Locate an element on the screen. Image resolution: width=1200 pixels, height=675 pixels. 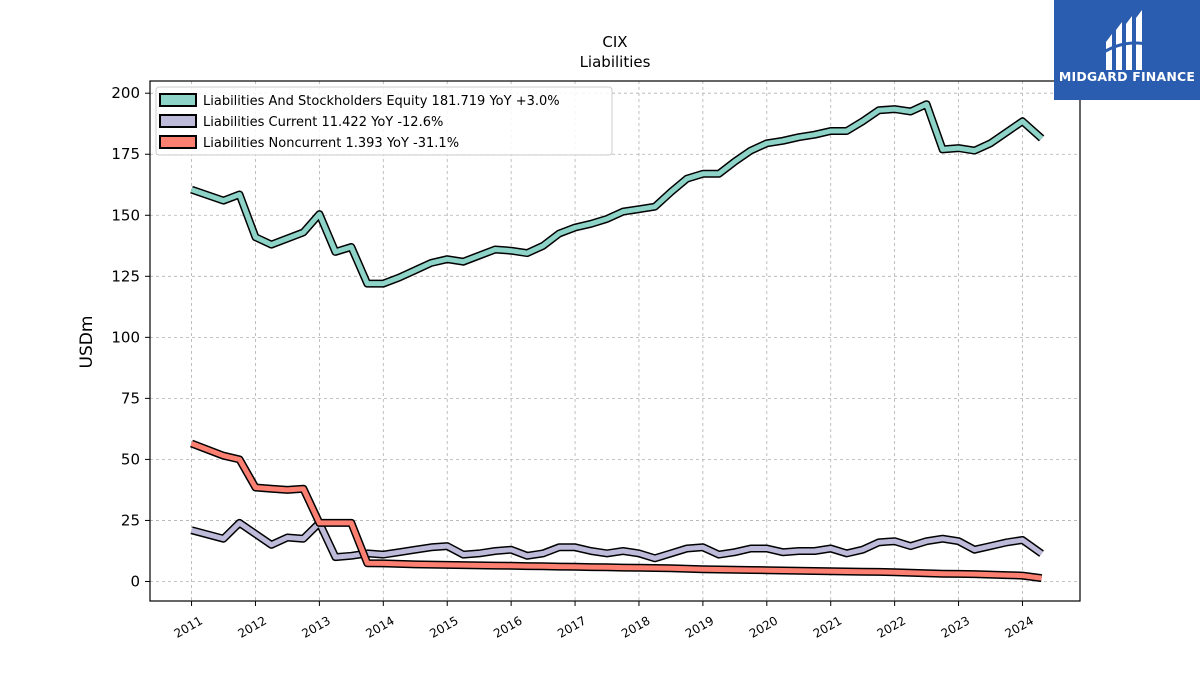
series-line-liabilities-noncurrent is located at coordinates (616, 511).